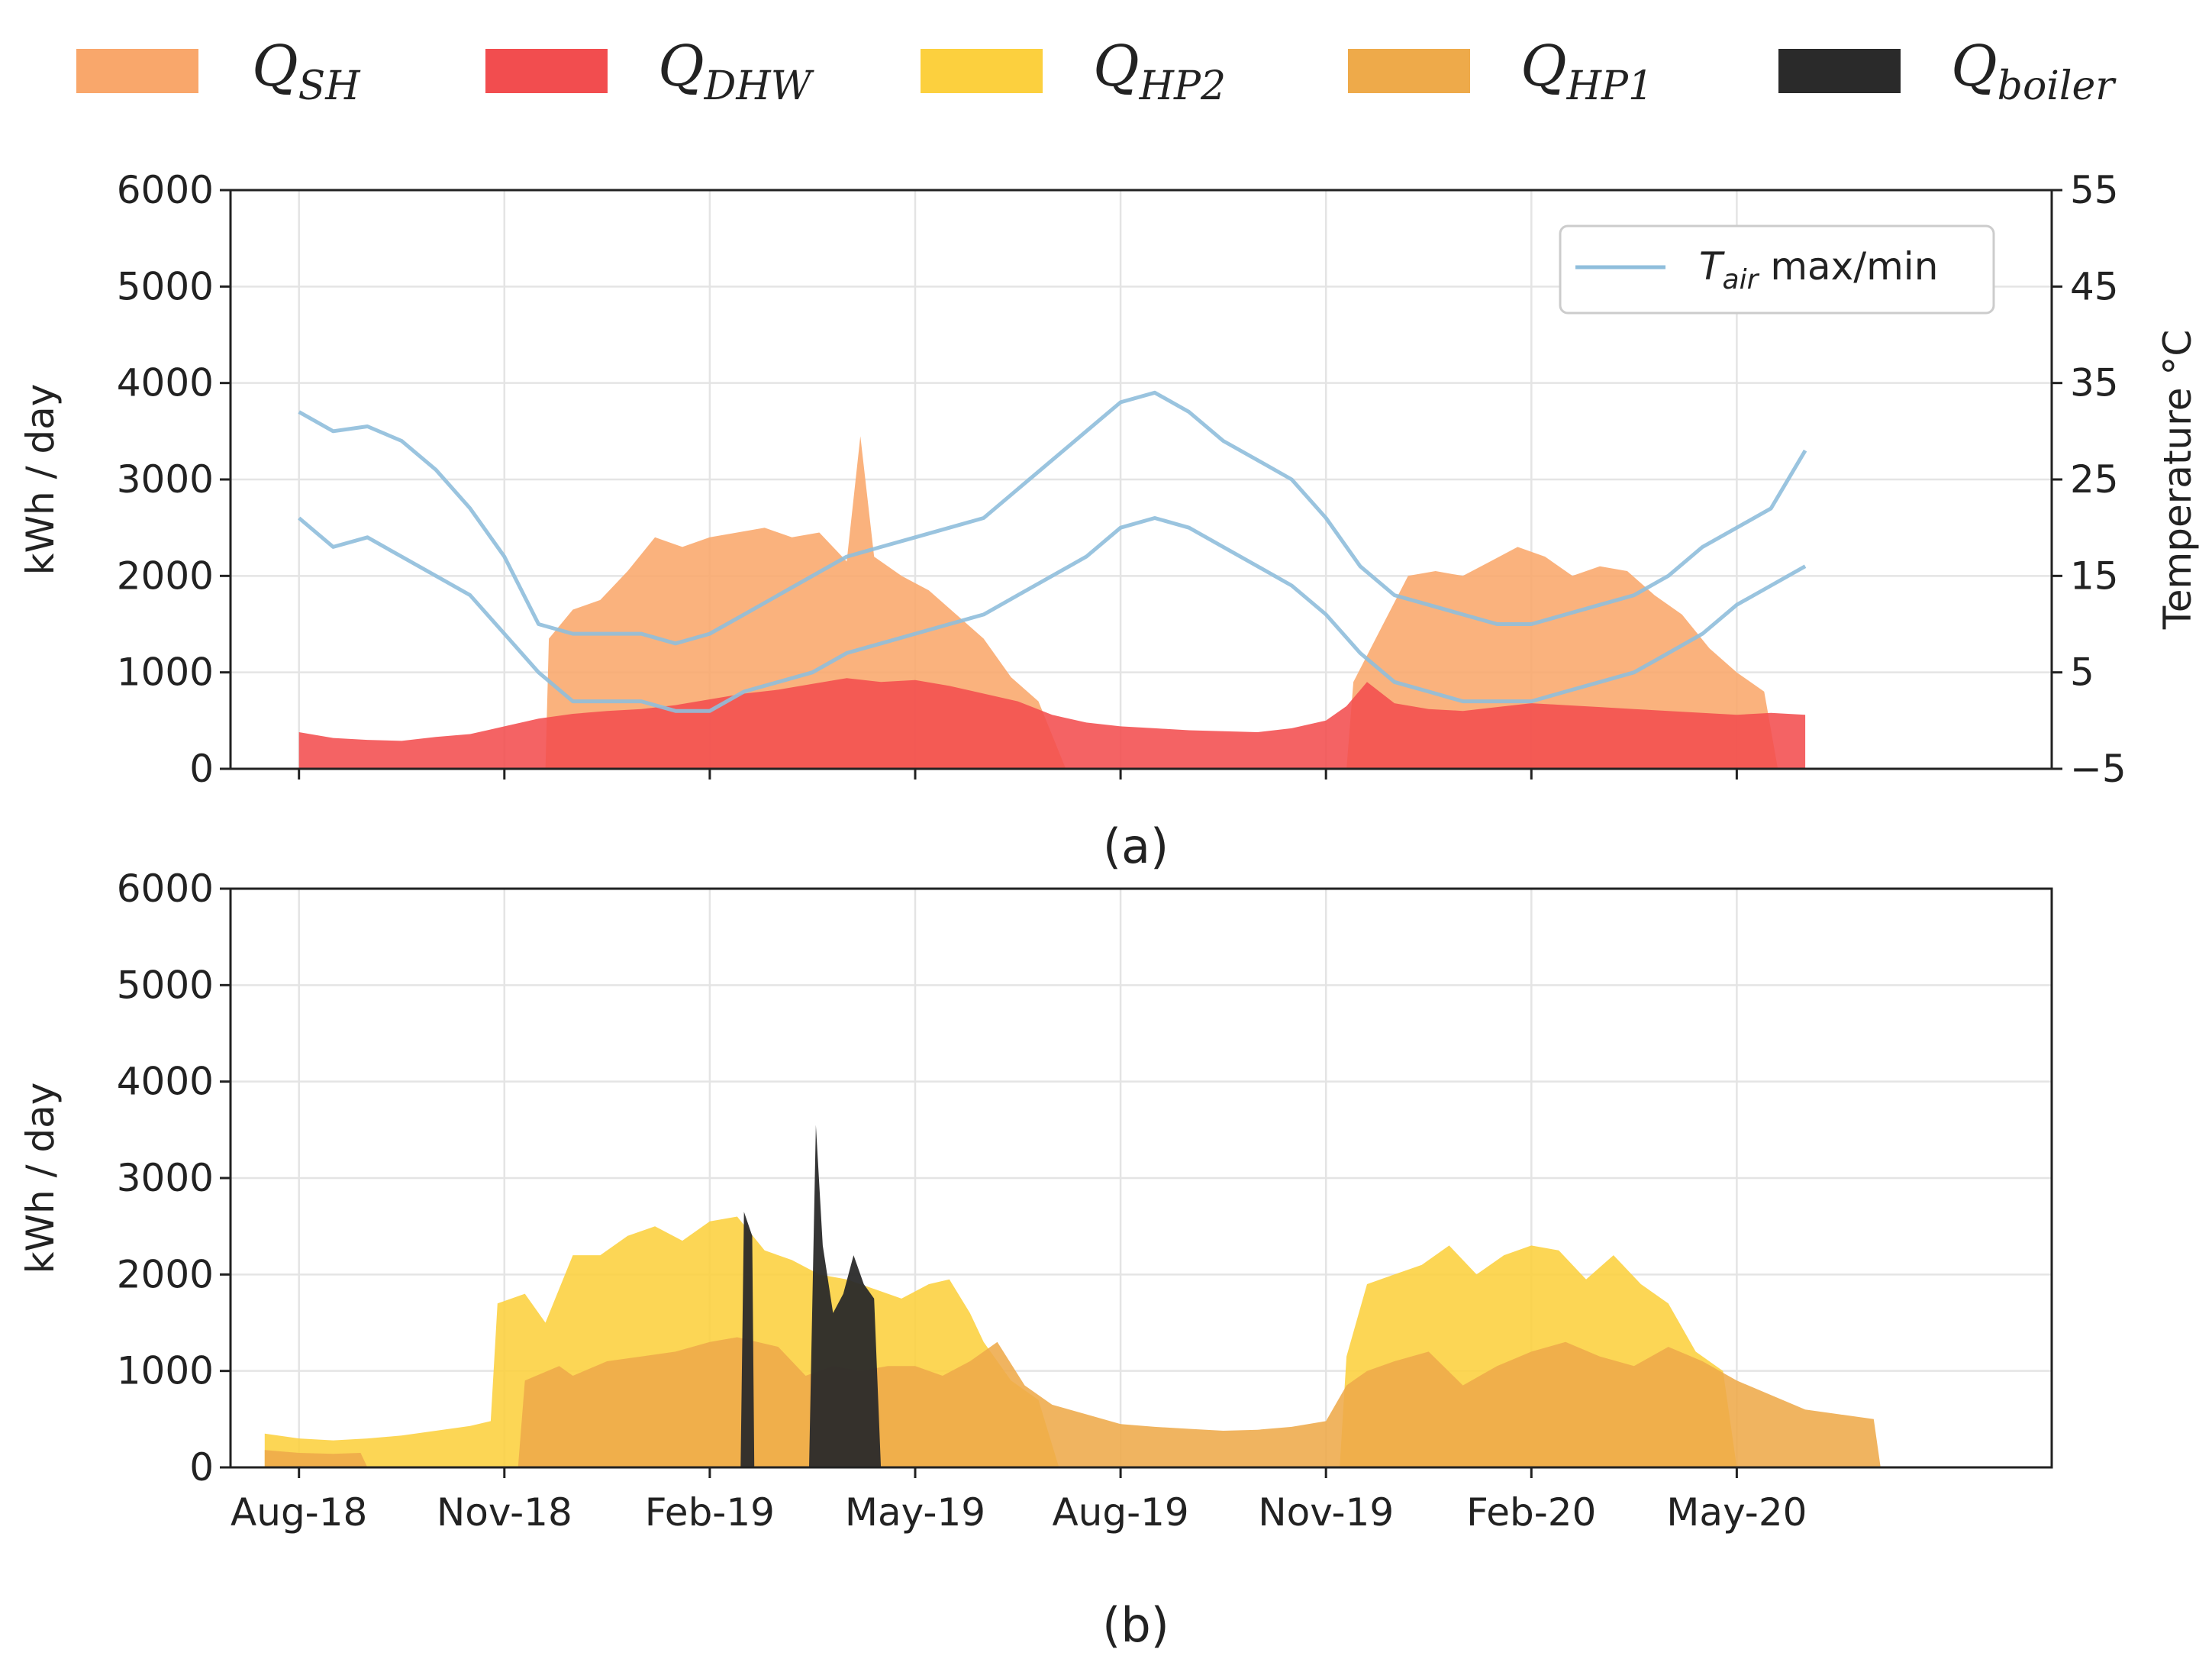  Describe the element at coordinates (1182, 86) in the screenshot. I see `legend-label-q-hp2-sub: HP2` at that location.